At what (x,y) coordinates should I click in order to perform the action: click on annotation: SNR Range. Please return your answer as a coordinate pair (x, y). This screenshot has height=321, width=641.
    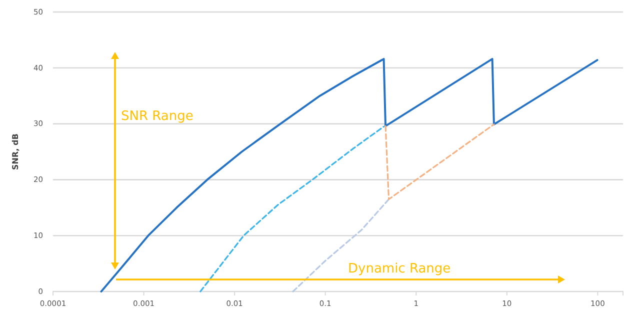
    Looking at the image, I should click on (157, 116).